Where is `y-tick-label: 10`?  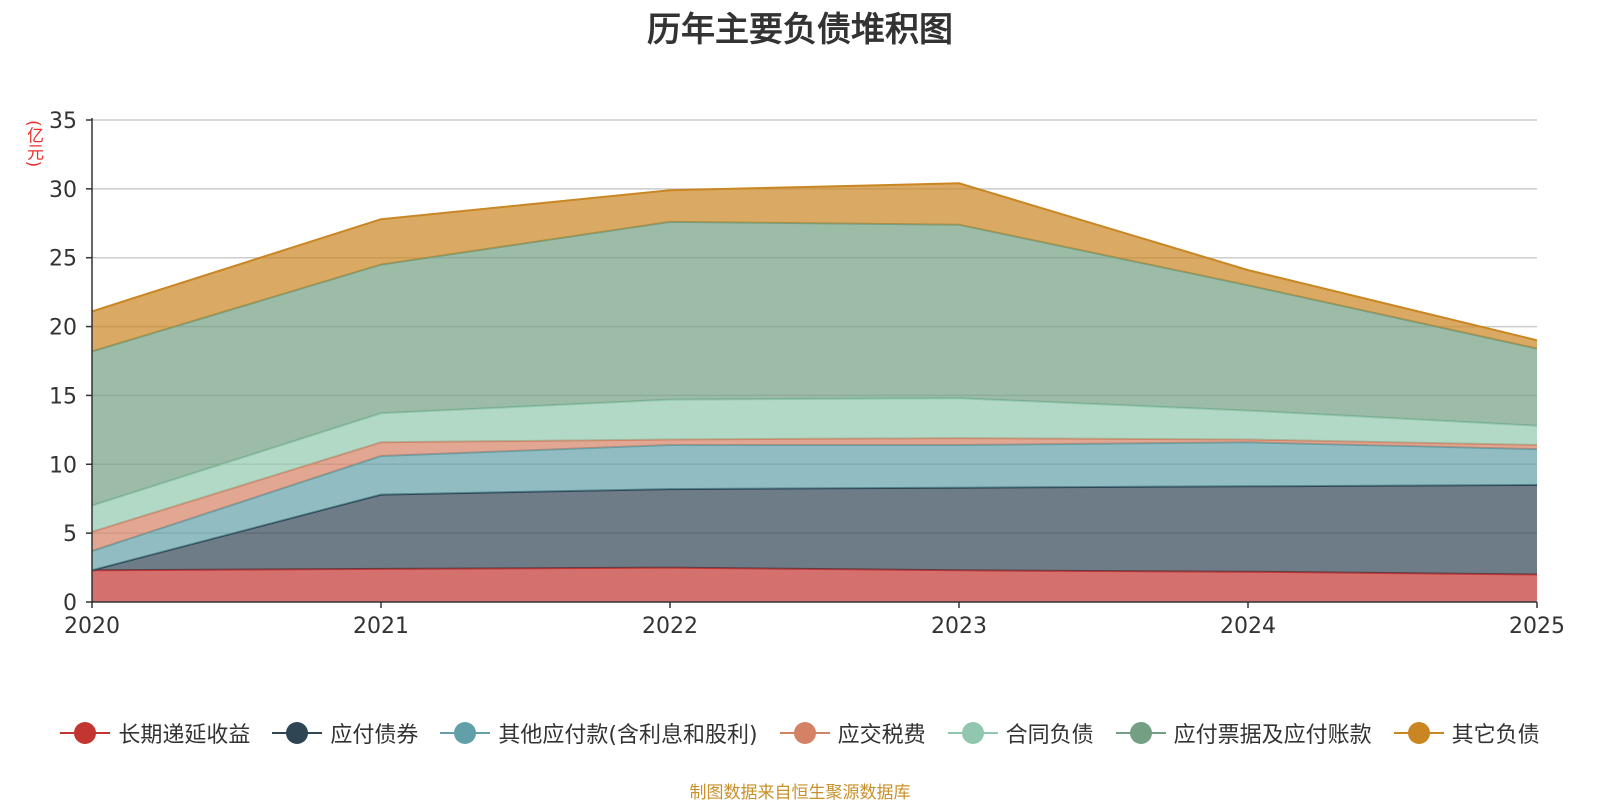 y-tick-label: 10 is located at coordinates (63, 465).